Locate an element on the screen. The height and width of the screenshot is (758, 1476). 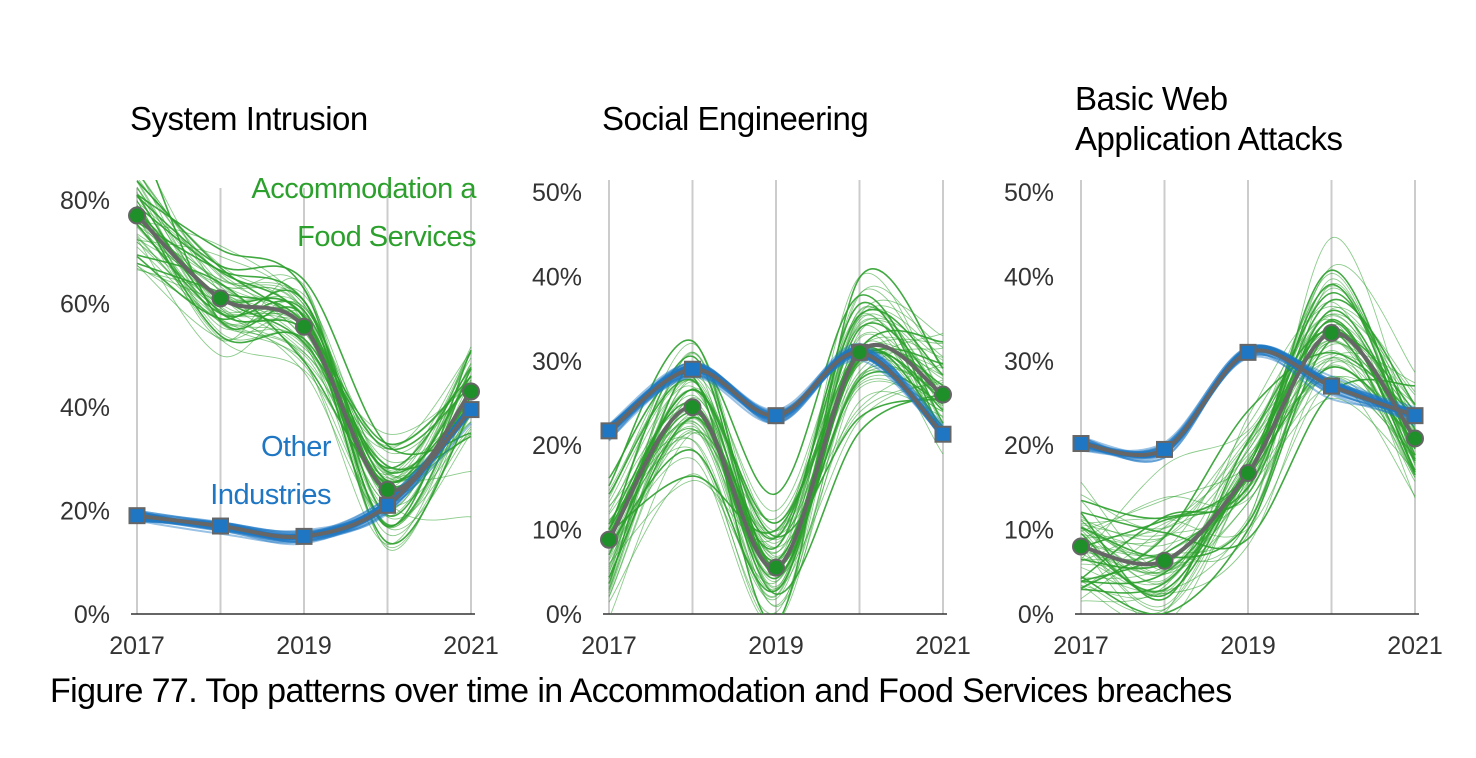
other-series-label: Industries is located at coordinates (270, 495).